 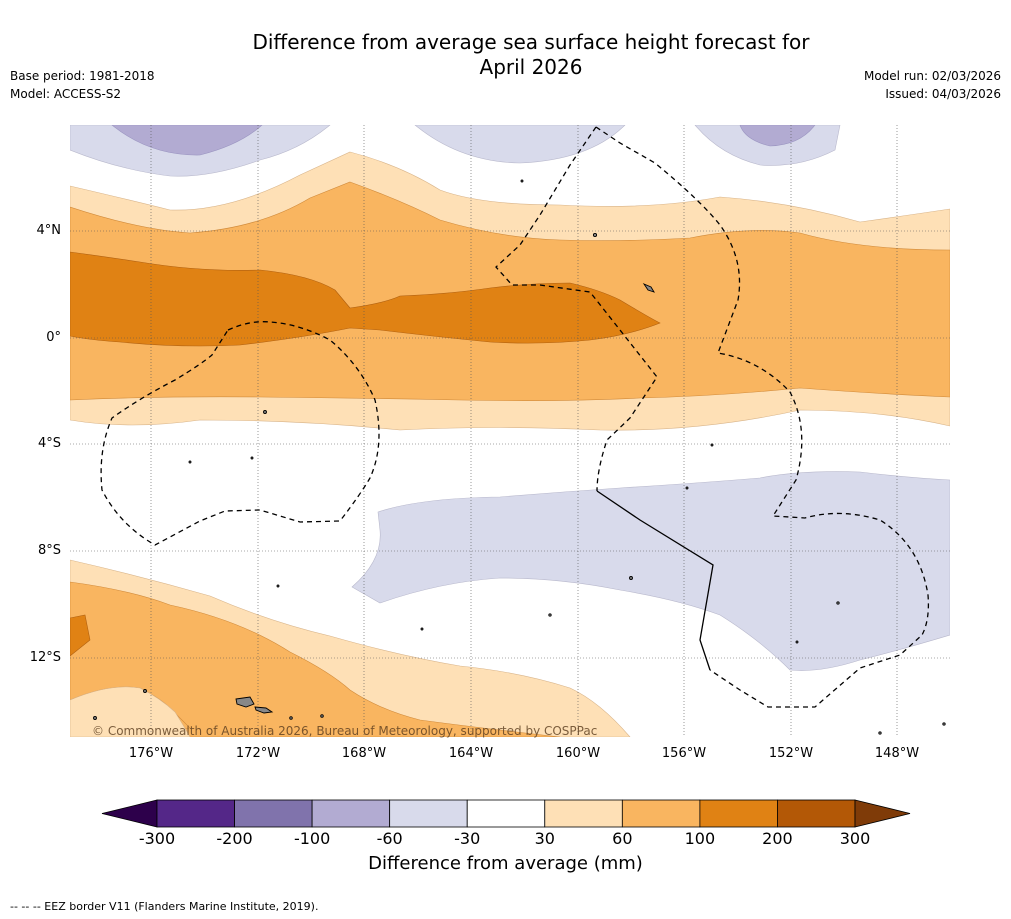 What do you see at coordinates (82, 85) in the screenshot?
I see `meta-left: Base period: 1981-2018 Model: ACCESS-S2` at bounding box center [82, 85].